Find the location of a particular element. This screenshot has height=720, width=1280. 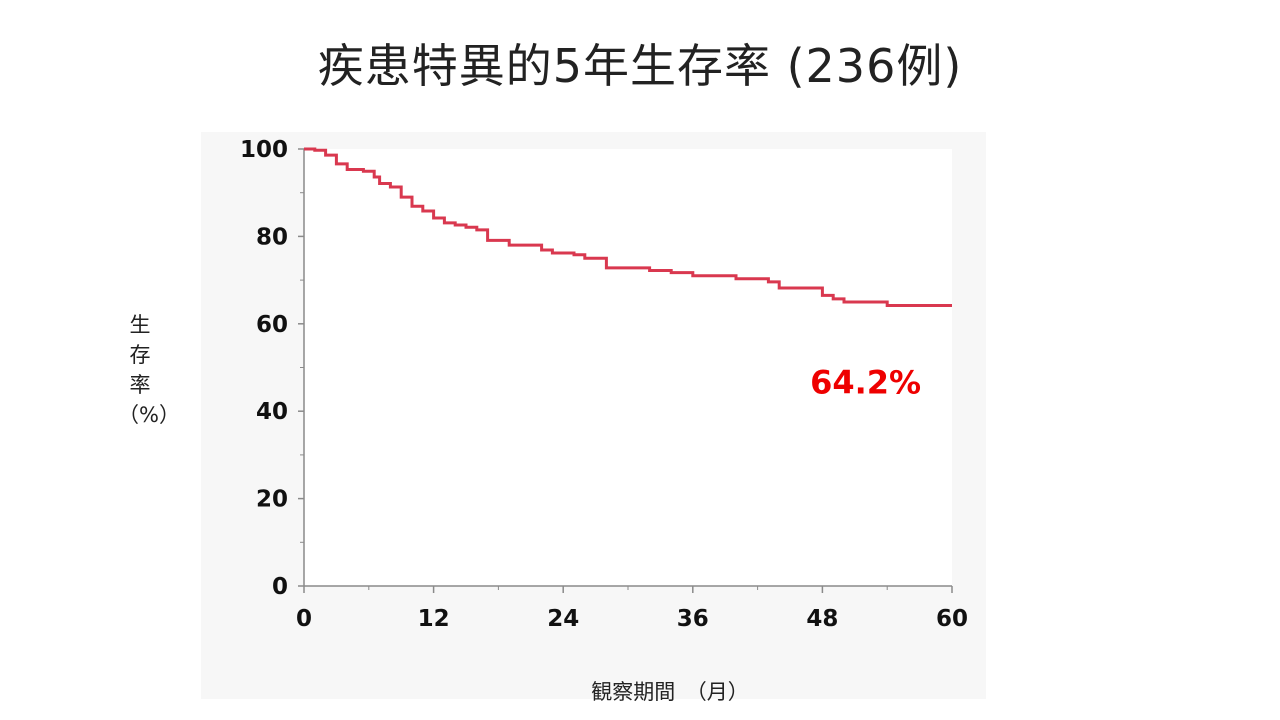

y-tick-label: 60 is located at coordinates (272, 325).